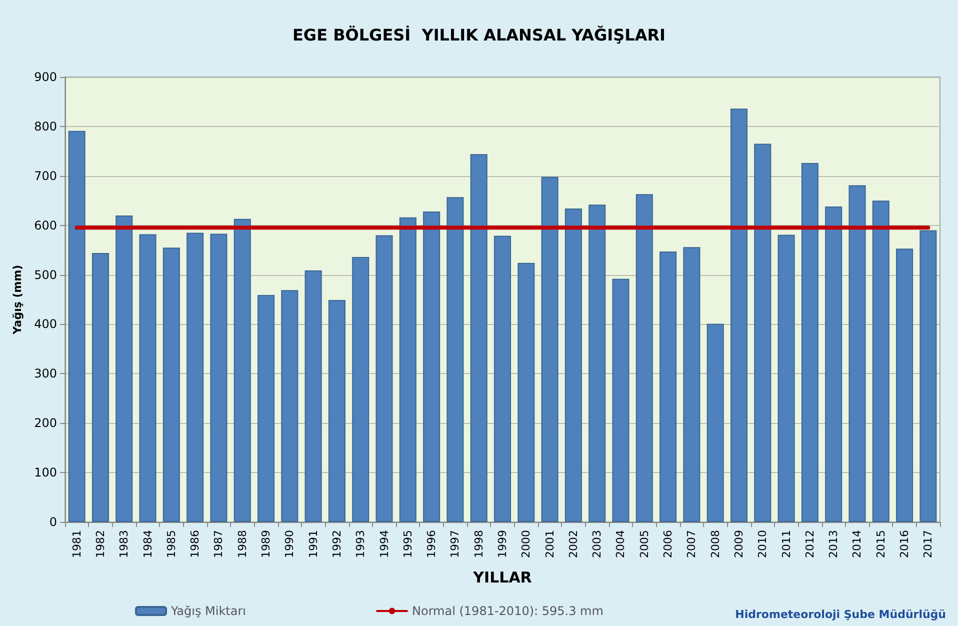 This screenshot has height=626, width=958. Describe the element at coordinates (502, 577) in the screenshot. I see `x-axis-title: YILLAR` at that location.